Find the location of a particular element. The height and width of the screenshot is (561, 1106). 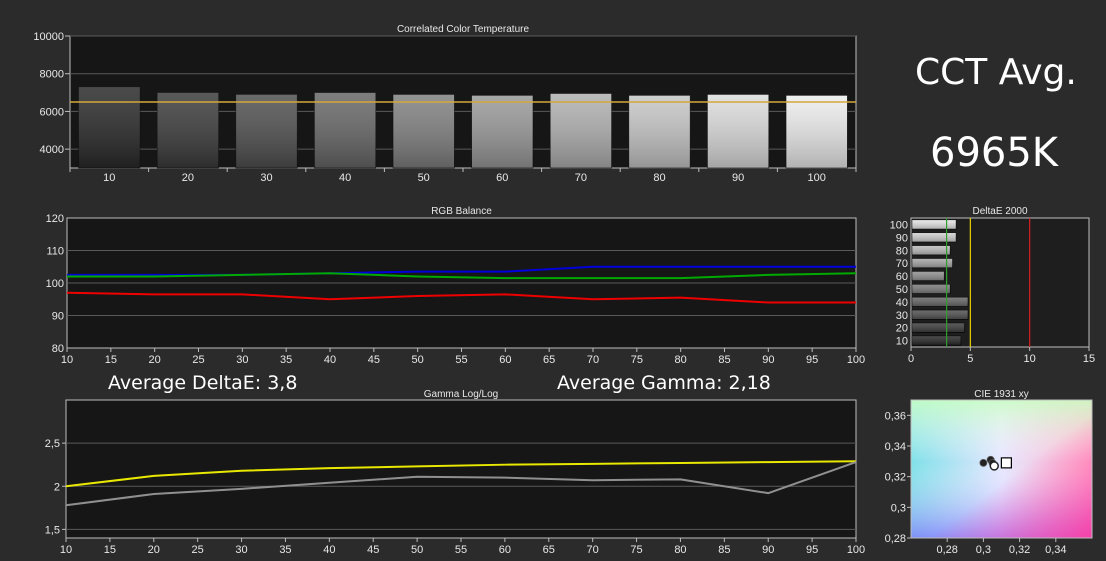

average-gamma: Average Gamma: 2,18 is located at coordinates (664, 383).